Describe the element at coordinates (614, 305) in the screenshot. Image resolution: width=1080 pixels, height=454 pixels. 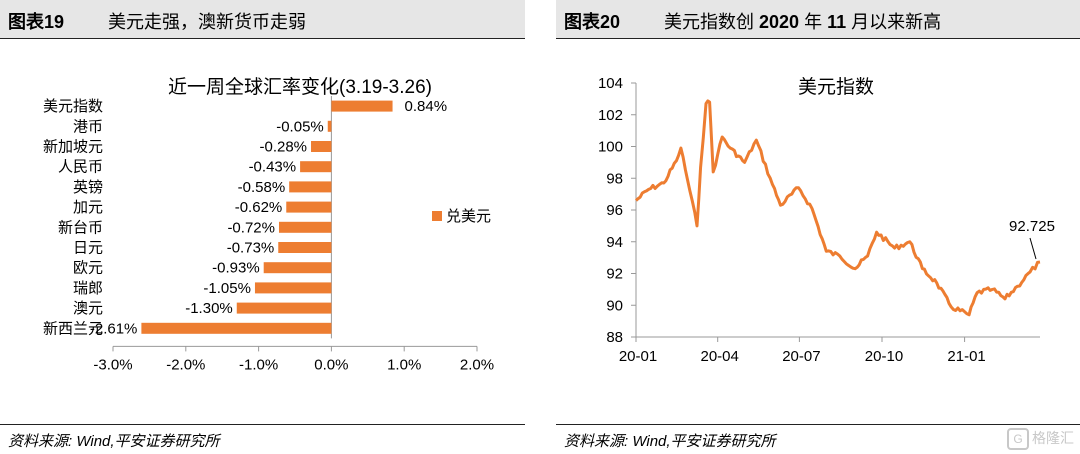
I see `y-tick-label: 90` at that location.